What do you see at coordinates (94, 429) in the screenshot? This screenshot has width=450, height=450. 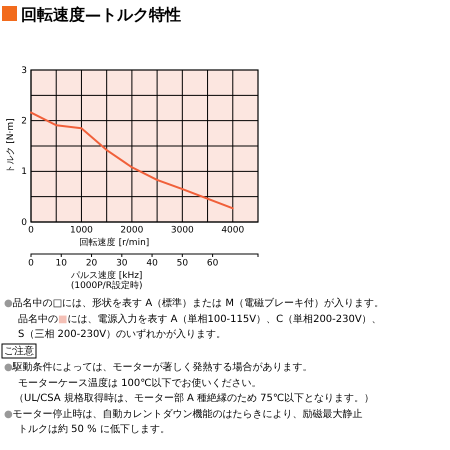 I see `text: トルクは約 50 % に低下します。` at bounding box center [94, 429].